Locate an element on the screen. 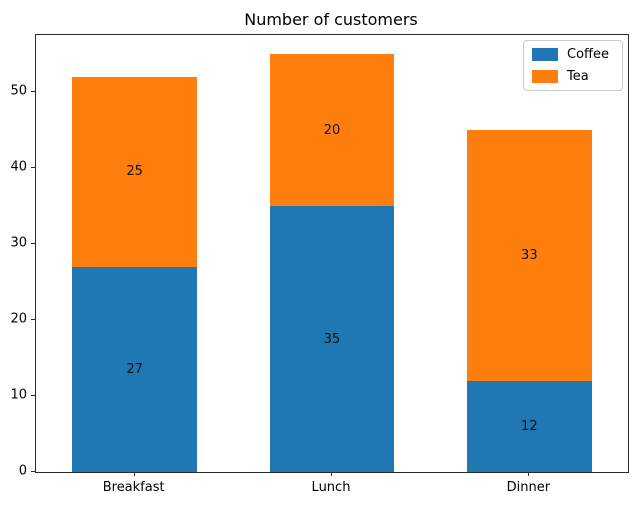 Image resolution: width=634 pixels, height=508 pixels. bar-segment: 20 is located at coordinates (332, 130).